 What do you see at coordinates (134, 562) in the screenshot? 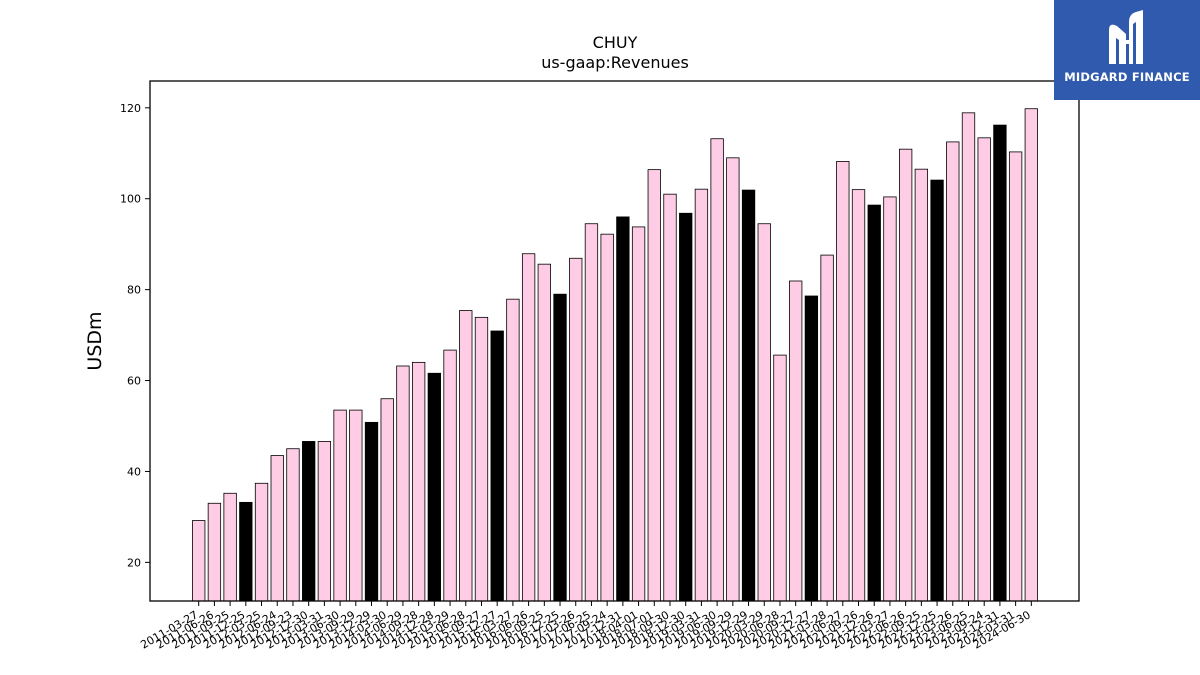
I see `y-tick-label: 20` at bounding box center [134, 562].